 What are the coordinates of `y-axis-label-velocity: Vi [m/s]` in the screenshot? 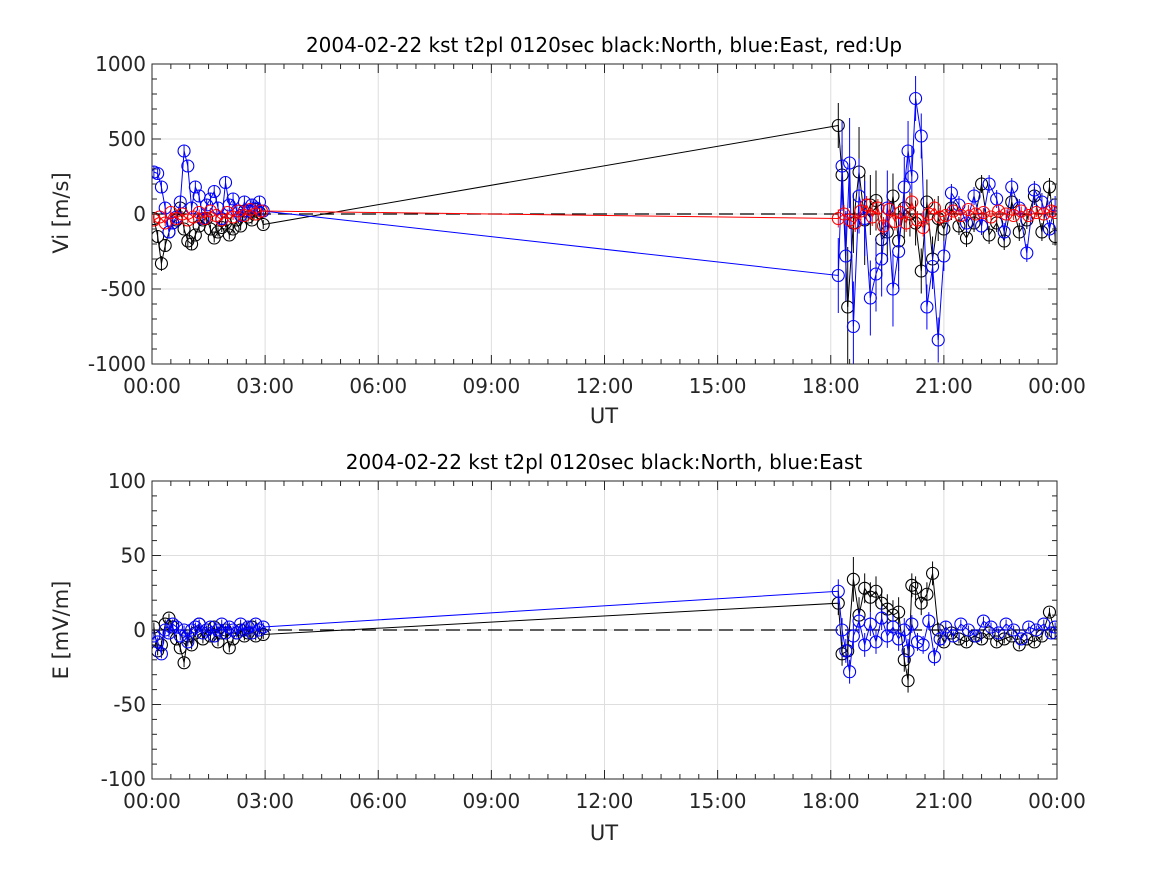 It's located at (61, 212).